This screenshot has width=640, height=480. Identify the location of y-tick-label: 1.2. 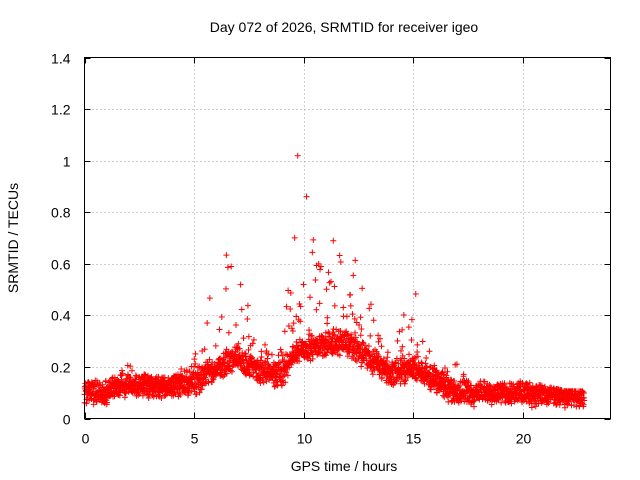
(61, 110).